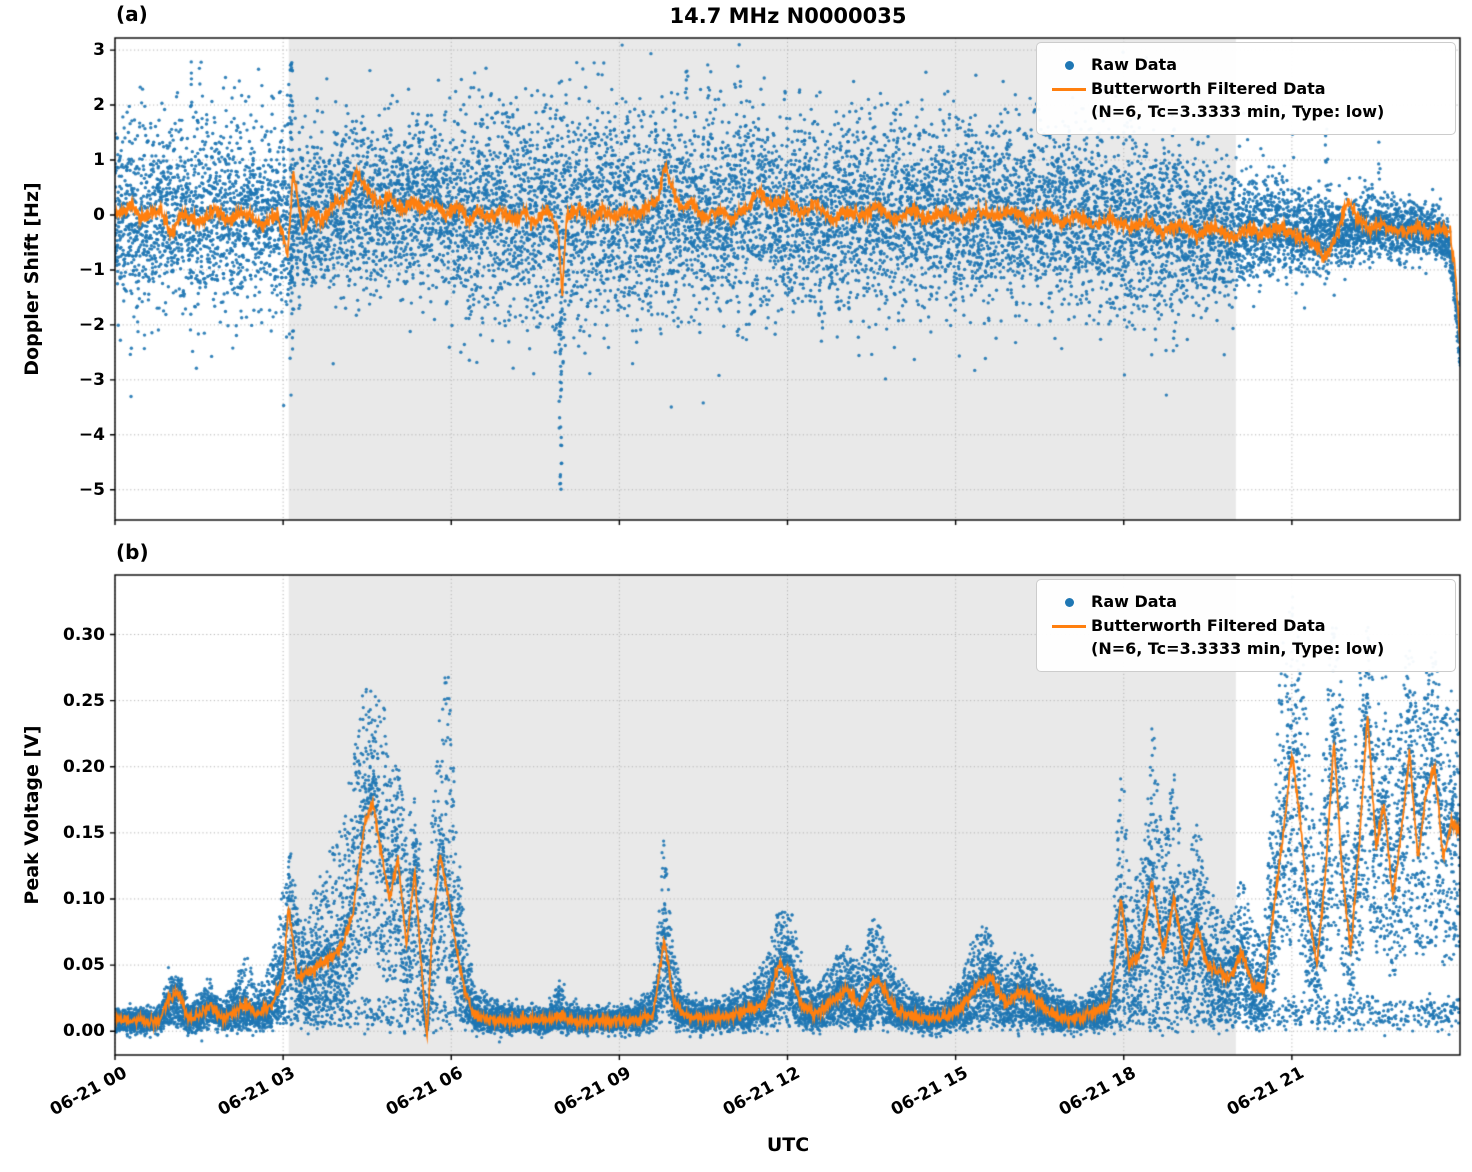  What do you see at coordinates (99, 50) in the screenshot?
I see `y-tick-label: 3` at bounding box center [99, 50].